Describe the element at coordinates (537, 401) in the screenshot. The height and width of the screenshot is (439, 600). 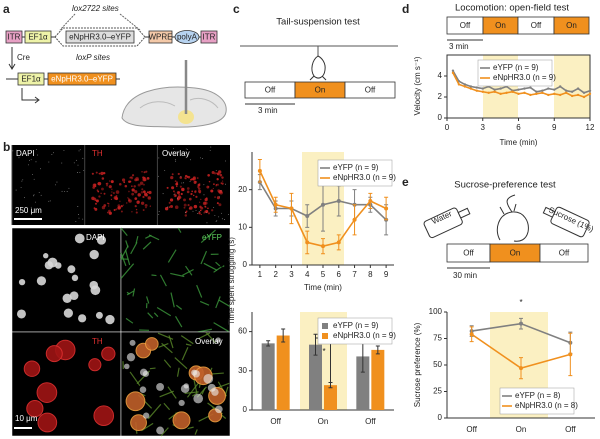
I see `legend-box` at that location.